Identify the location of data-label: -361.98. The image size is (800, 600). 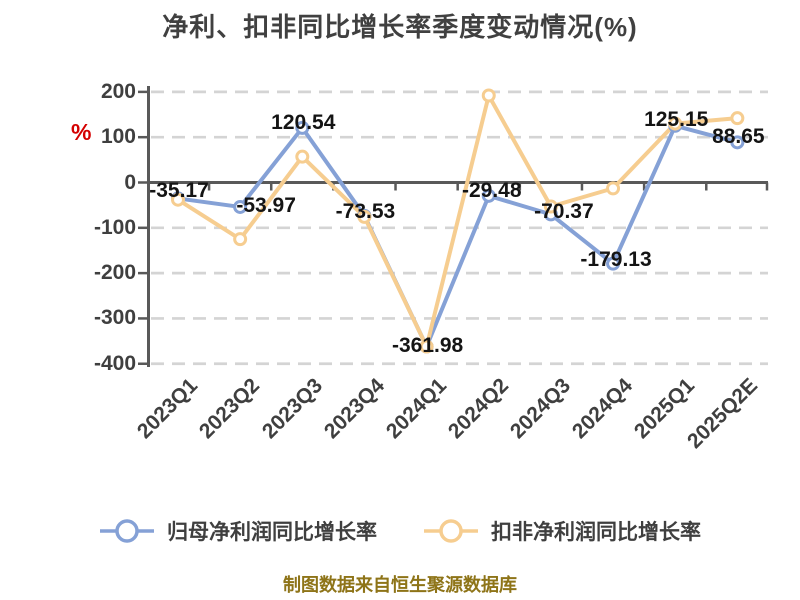
(427, 345).